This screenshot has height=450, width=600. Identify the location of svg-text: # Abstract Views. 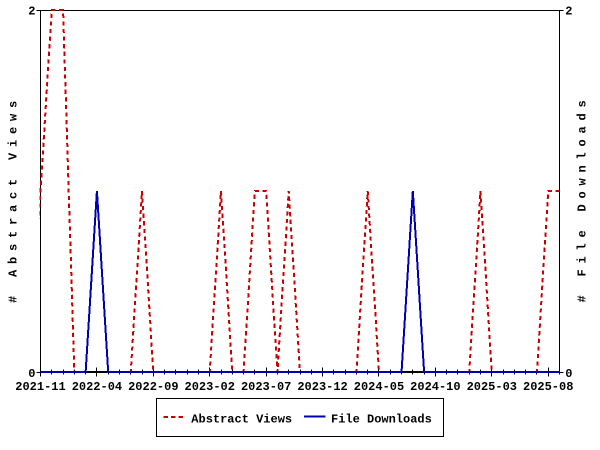
(14, 199).